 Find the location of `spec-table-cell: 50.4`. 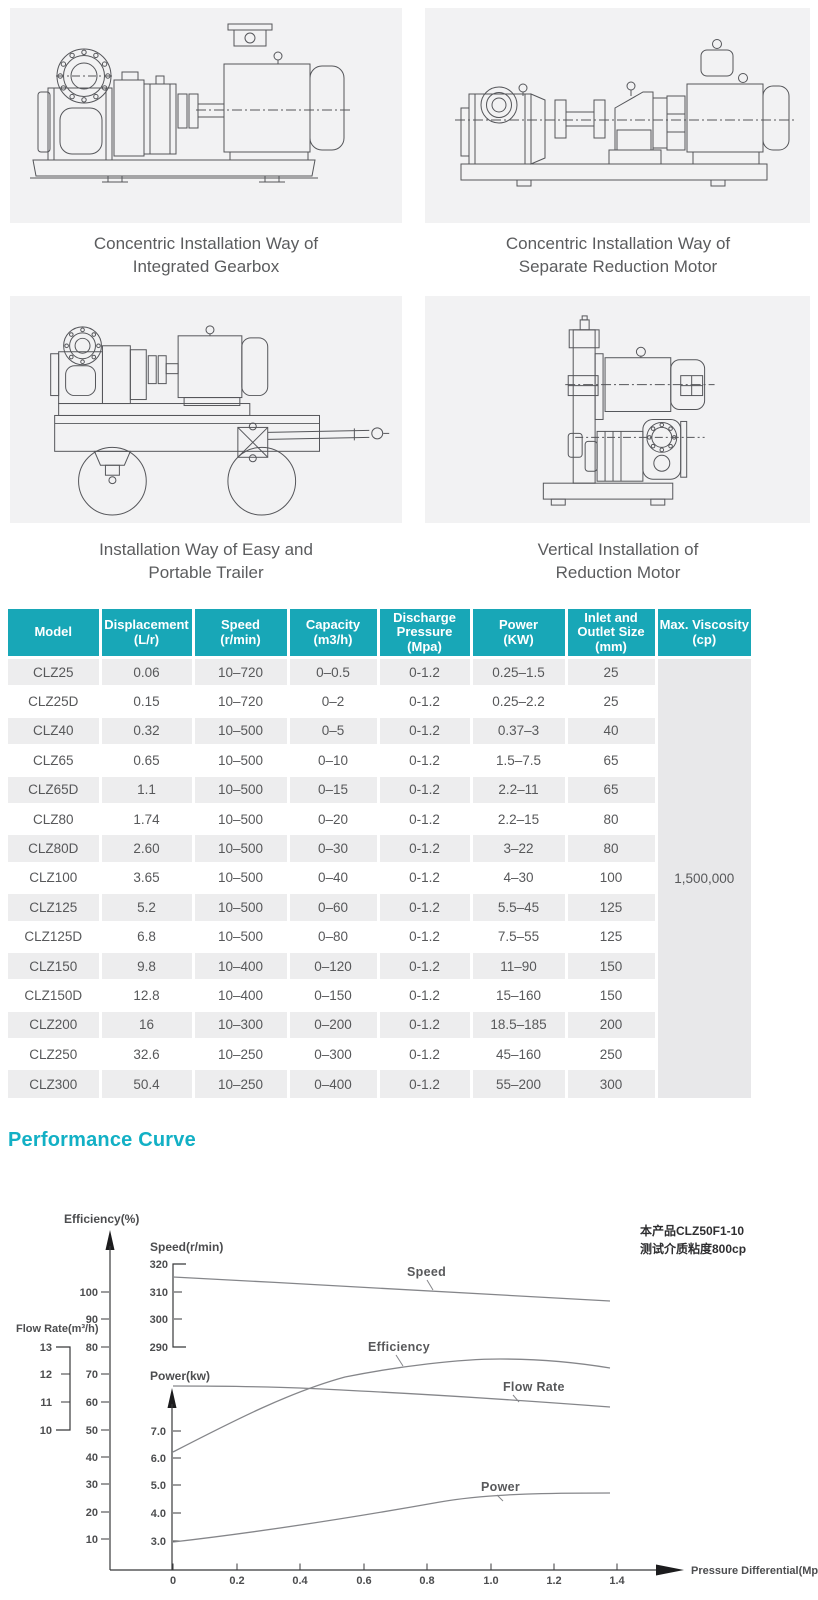

spec-table-cell: 50.4 is located at coordinates (145, 1083).